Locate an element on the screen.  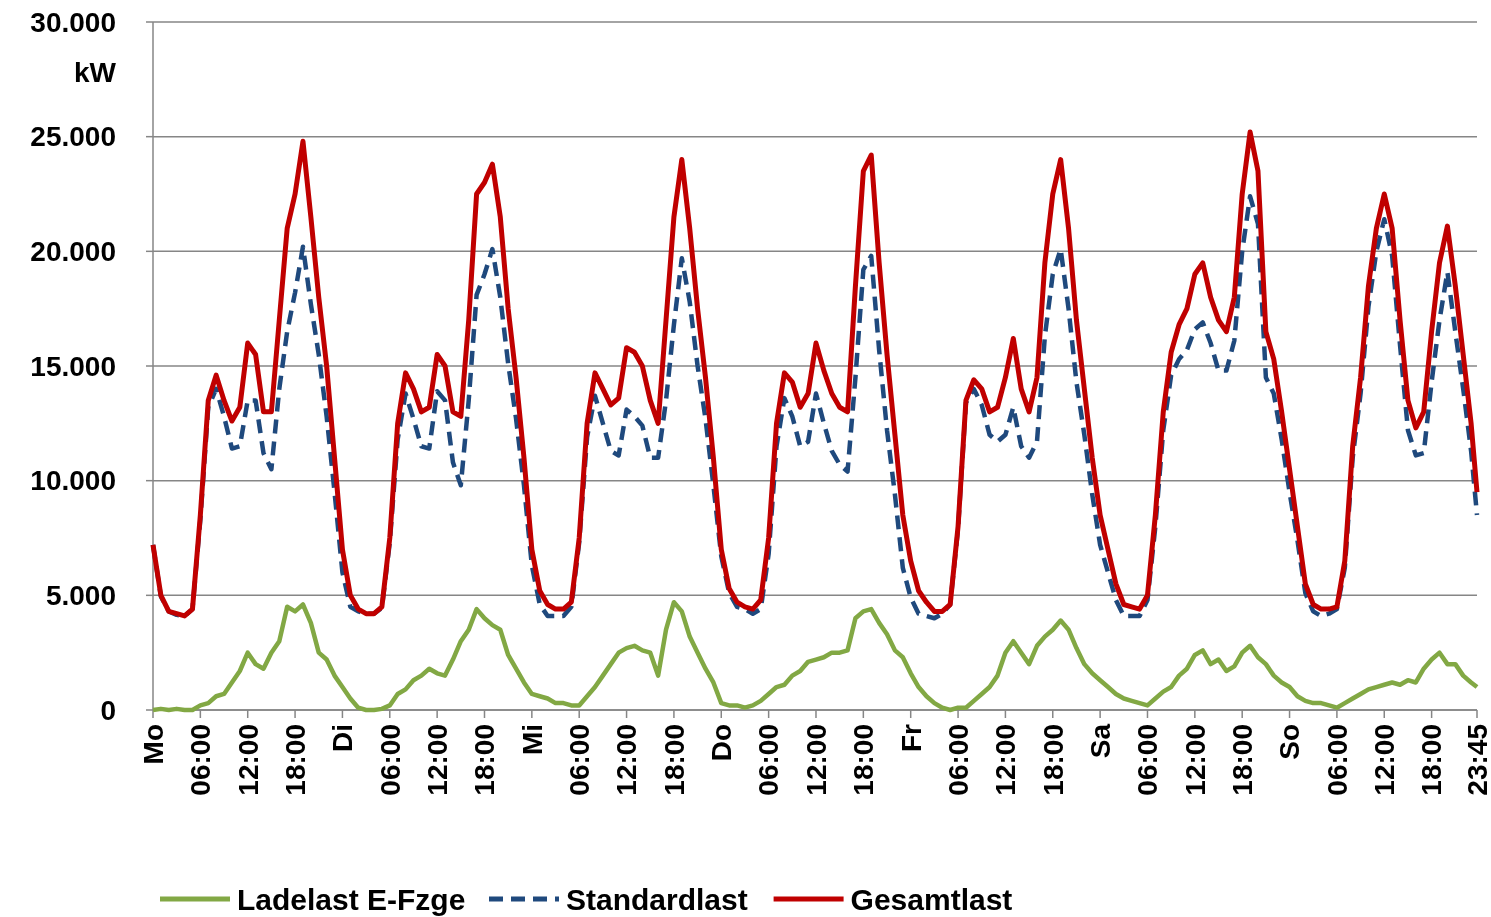
y-tick-label: 20.000 is located at coordinates (73, 252).